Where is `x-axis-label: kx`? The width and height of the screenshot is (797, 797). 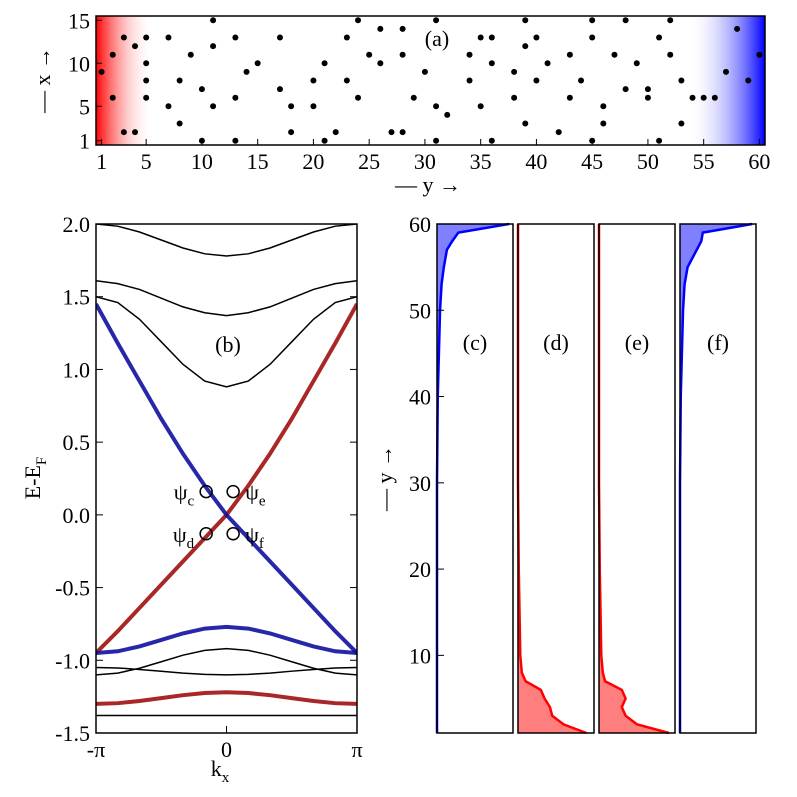
x-axis-label: kx is located at coordinates (220, 771).